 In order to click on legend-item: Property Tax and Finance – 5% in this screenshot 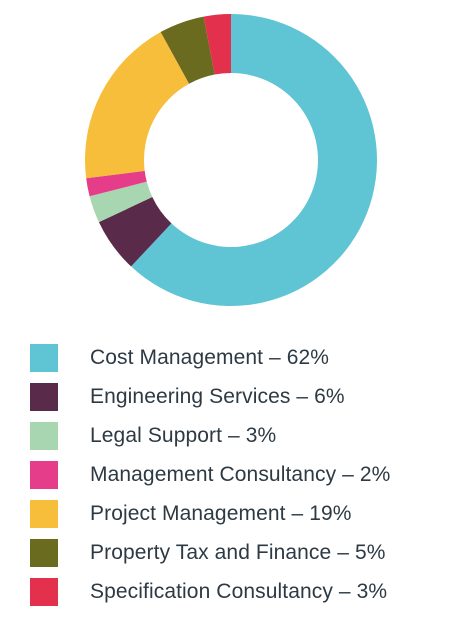, I will do `click(250, 552)`.